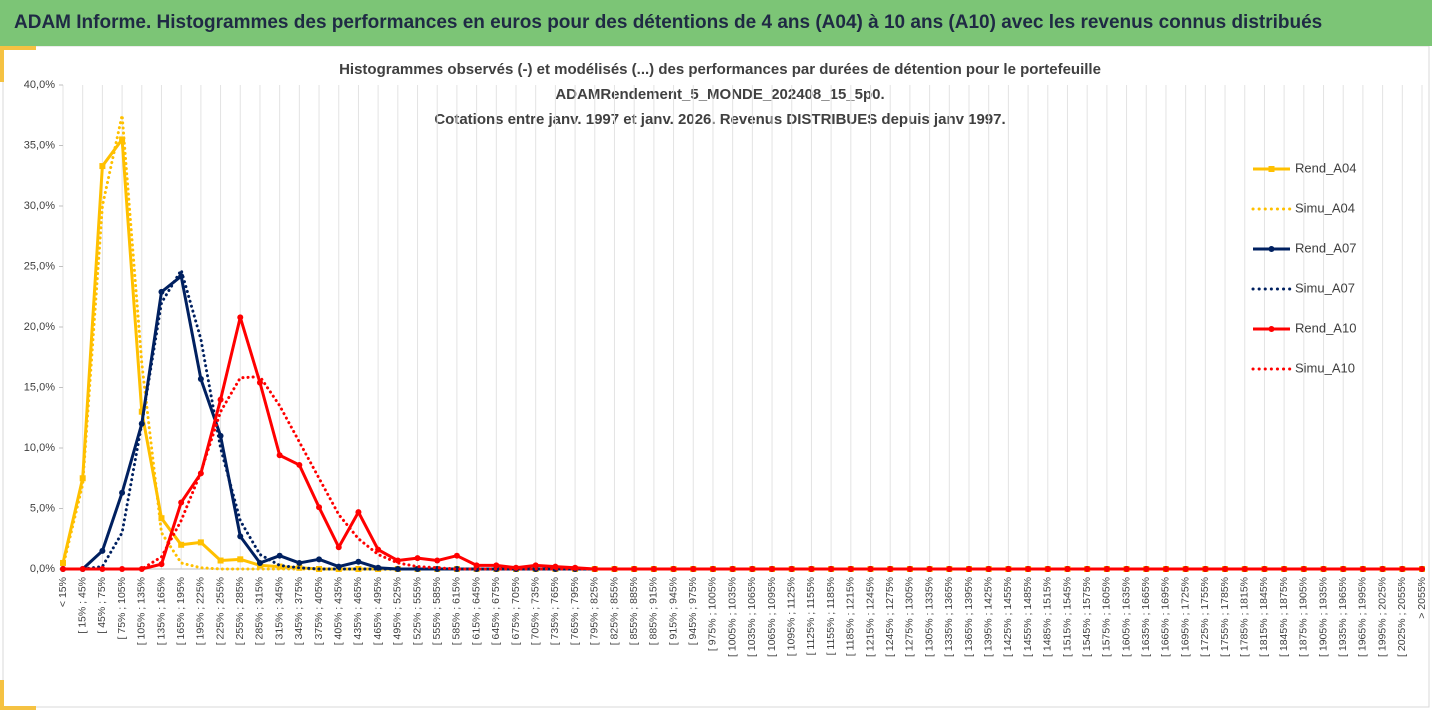 This screenshot has width=1432, height=710. Describe the element at coordinates (1185, 617) in the screenshot. I see `x-tick-label: [ 1695% ; 1725%` at that location.